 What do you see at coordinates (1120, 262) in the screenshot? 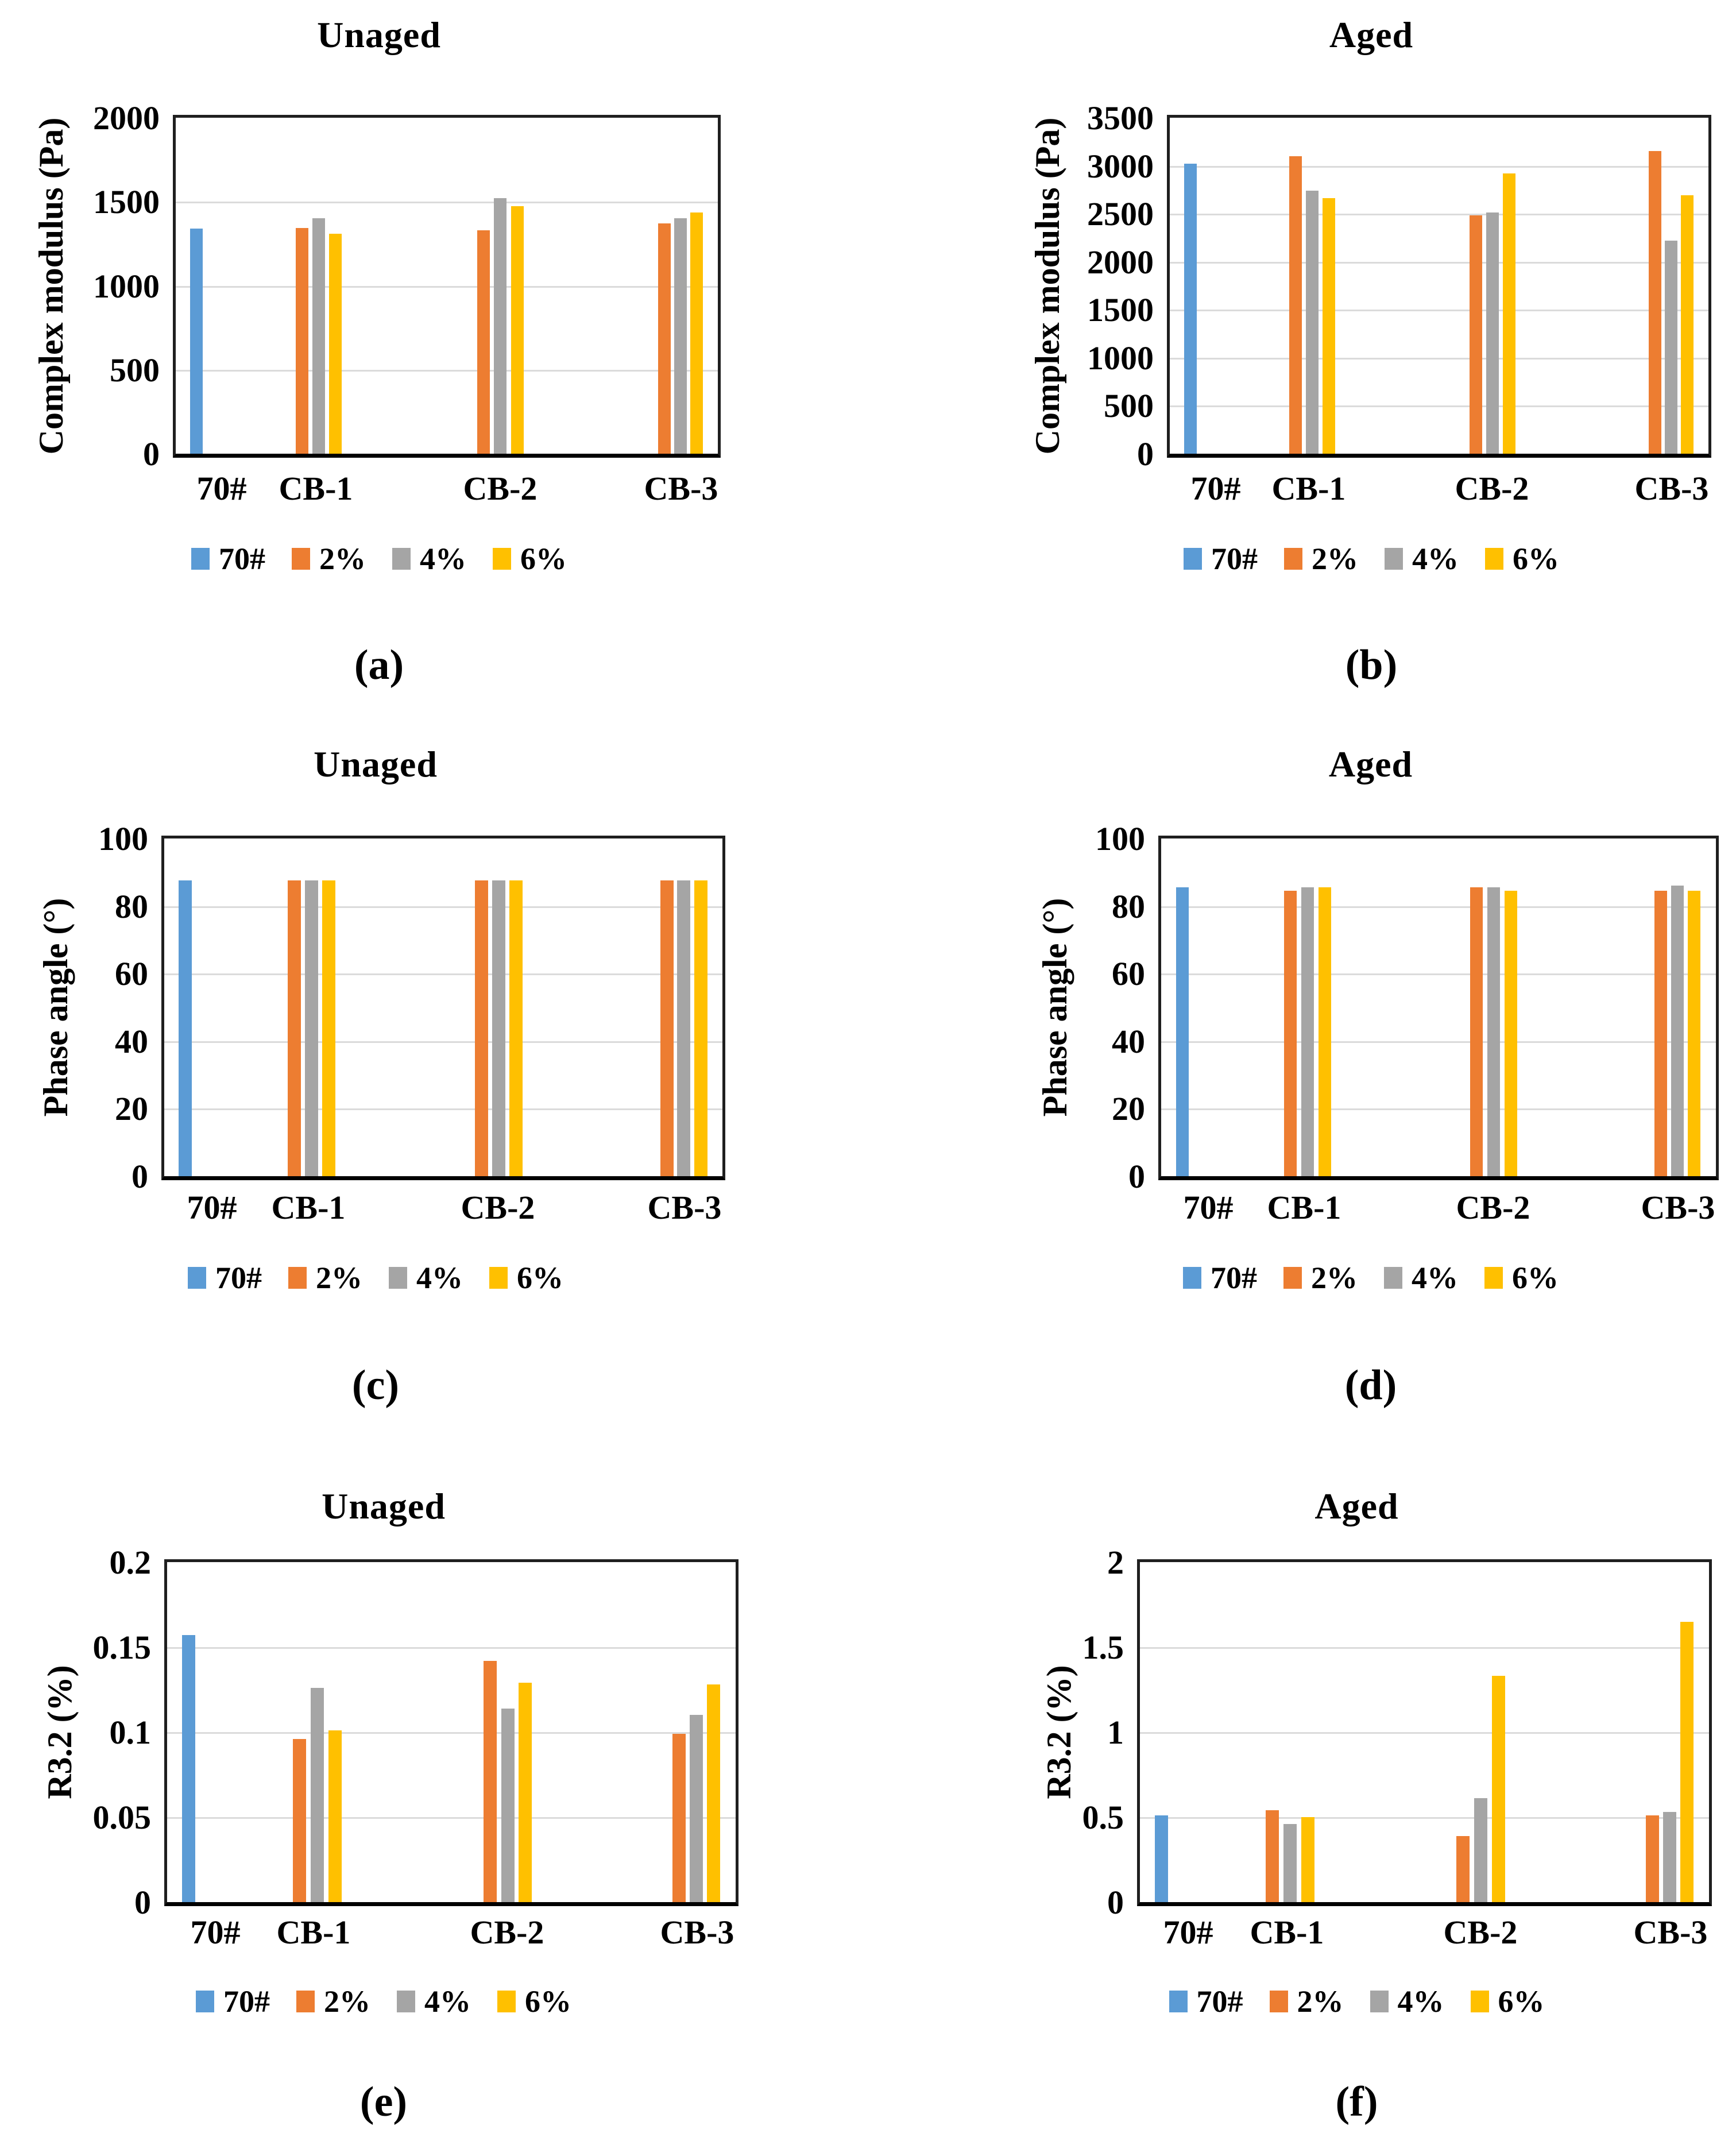
I see `y-tick-label: 2000` at bounding box center [1120, 262].